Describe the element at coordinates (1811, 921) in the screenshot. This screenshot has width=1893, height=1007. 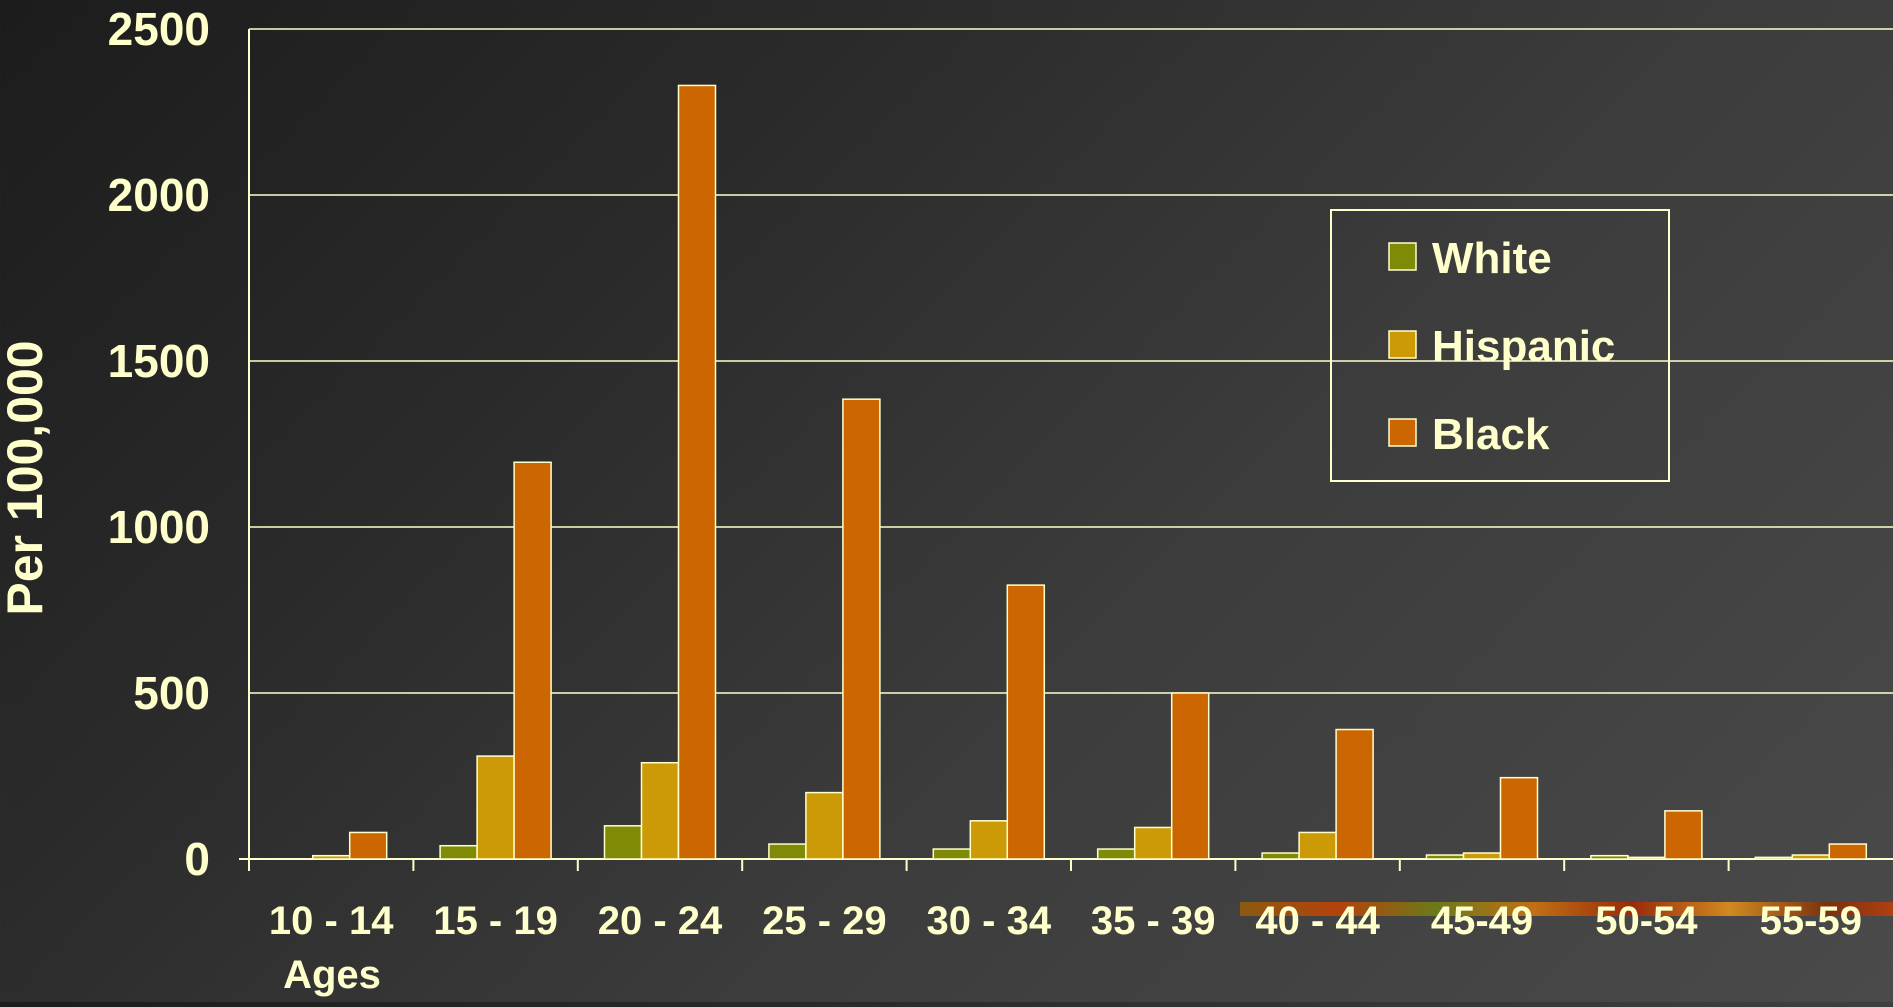
I see `x-tick-label: 55-59` at that location.